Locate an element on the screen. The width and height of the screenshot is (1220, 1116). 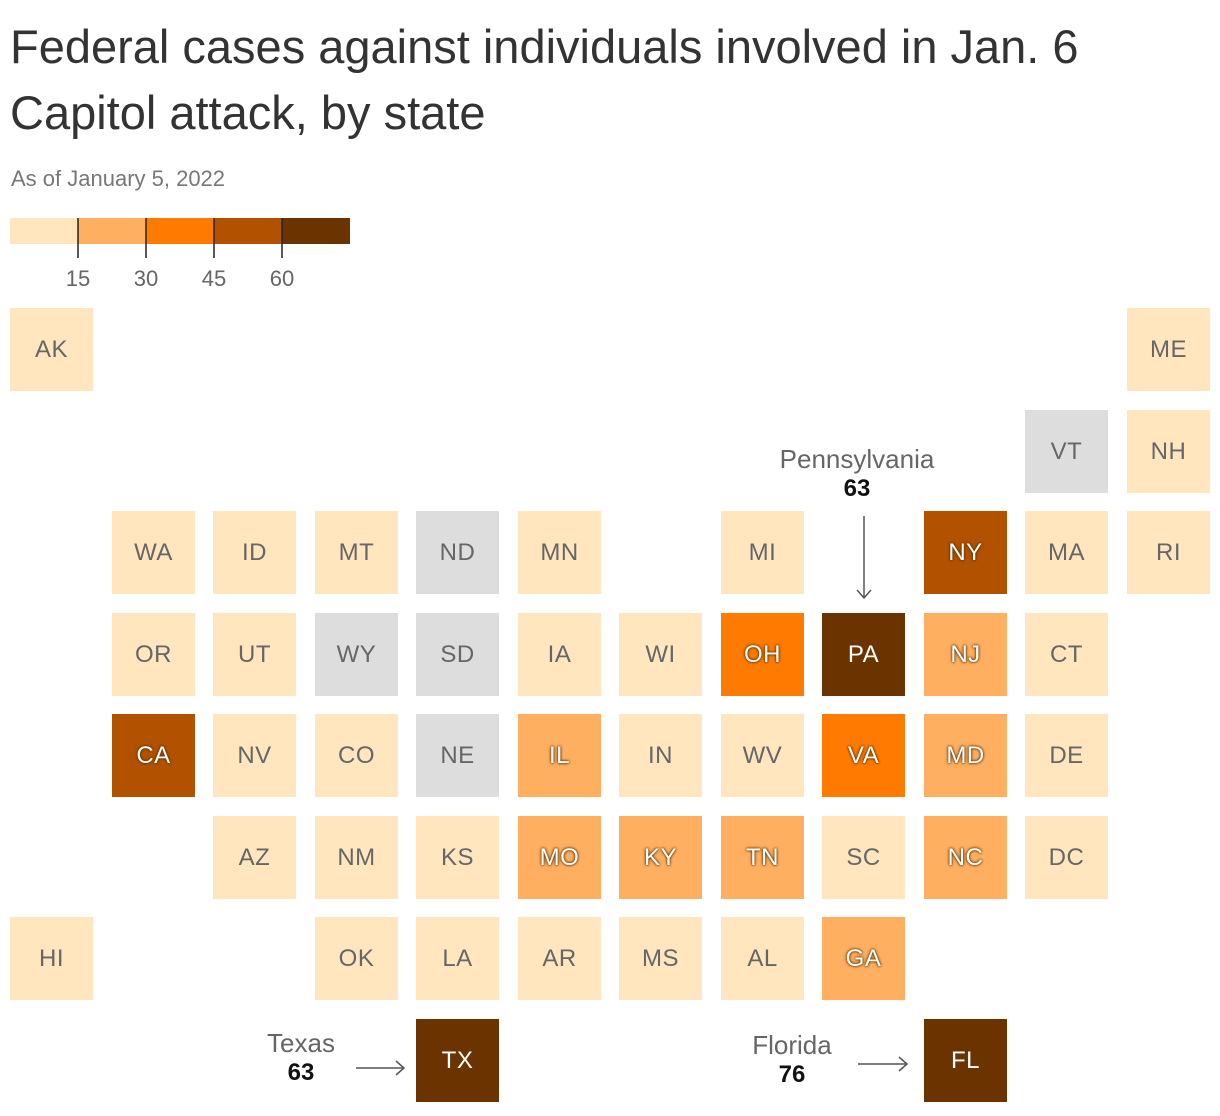
annotation-florida: Florida 76 is located at coordinates (792, 1060).